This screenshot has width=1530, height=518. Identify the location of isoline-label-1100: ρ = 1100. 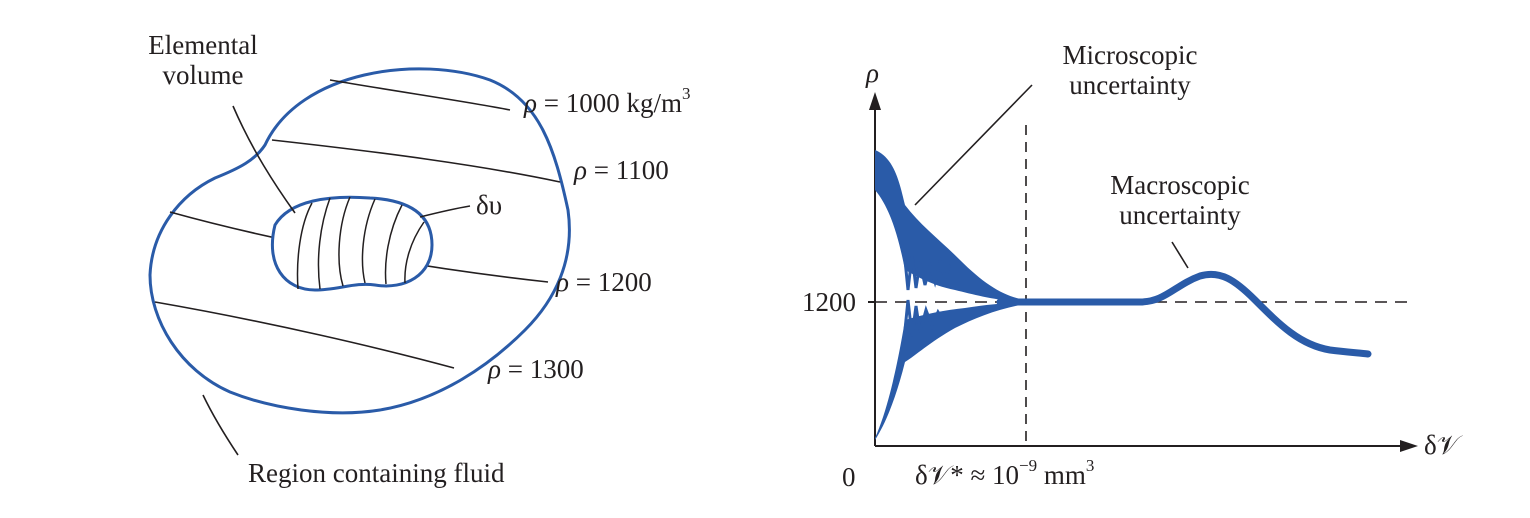
(621, 170).